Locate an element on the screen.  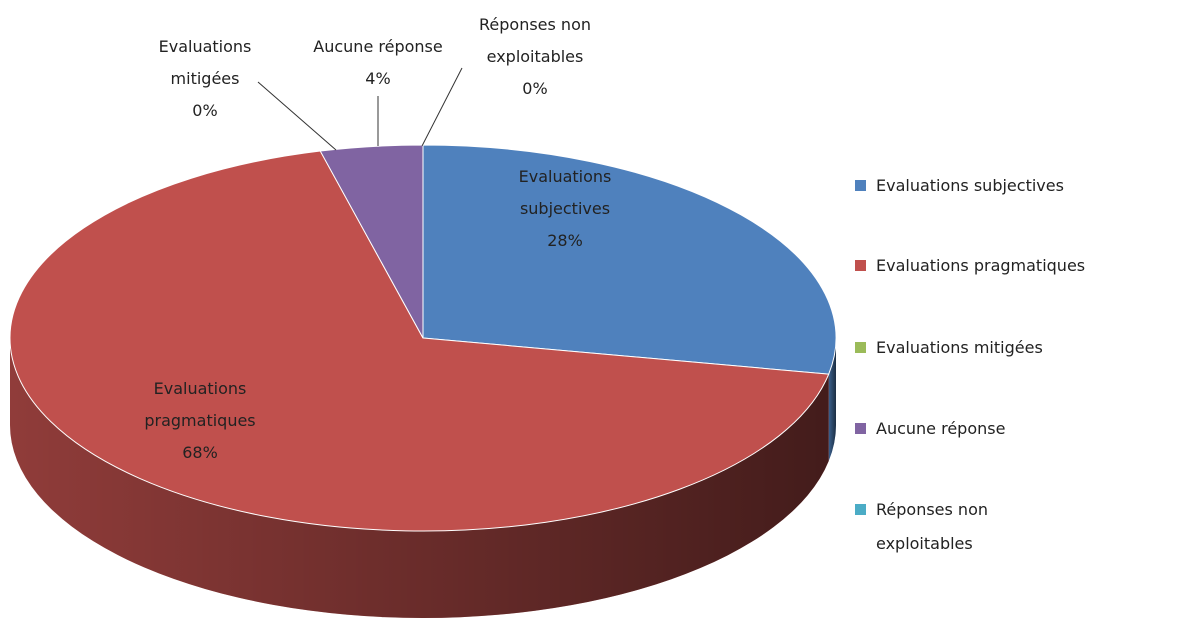
slice is located at coordinates (629, 259).